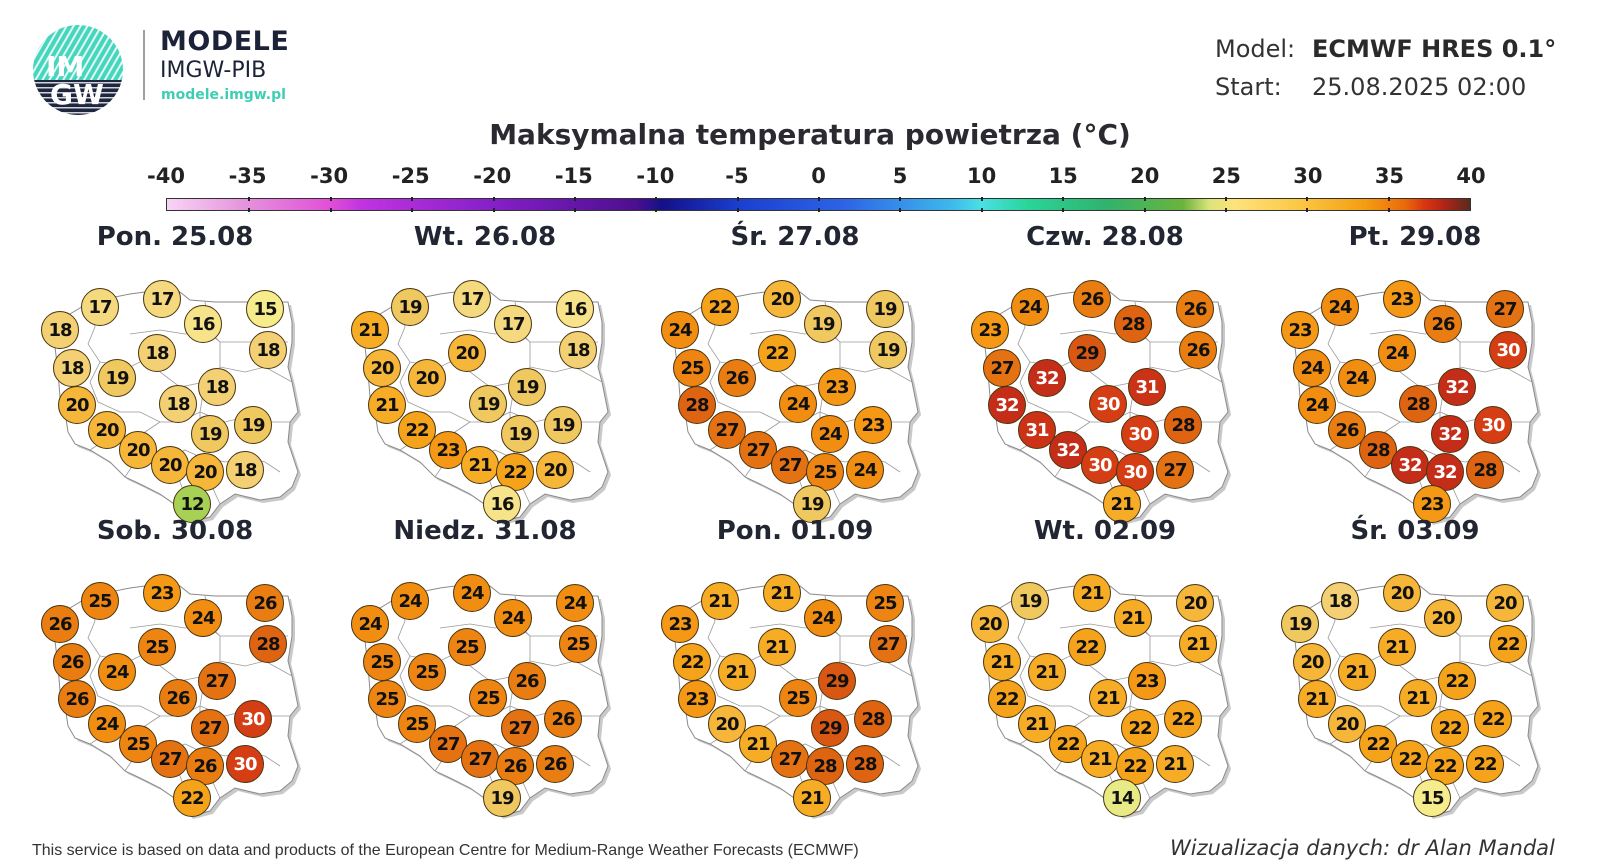 The width and height of the screenshot is (1620, 867). Describe the element at coordinates (795, 237) in the screenshot. I see `panel-day-title: Śr. 27.08` at that location.